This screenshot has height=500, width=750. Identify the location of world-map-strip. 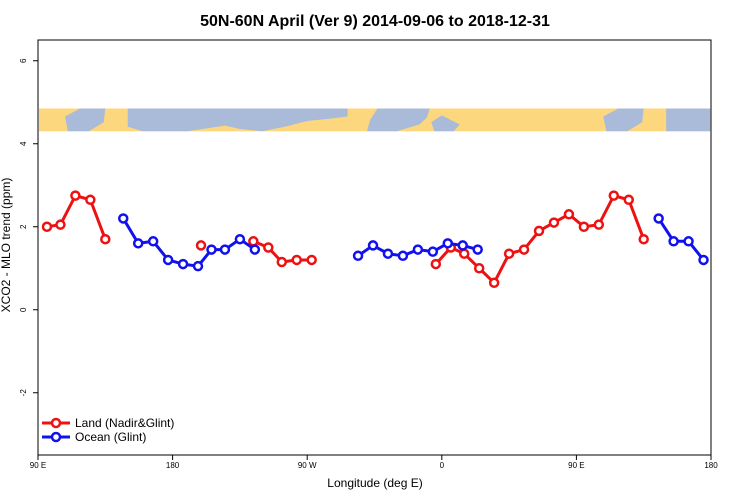
(375, 120).